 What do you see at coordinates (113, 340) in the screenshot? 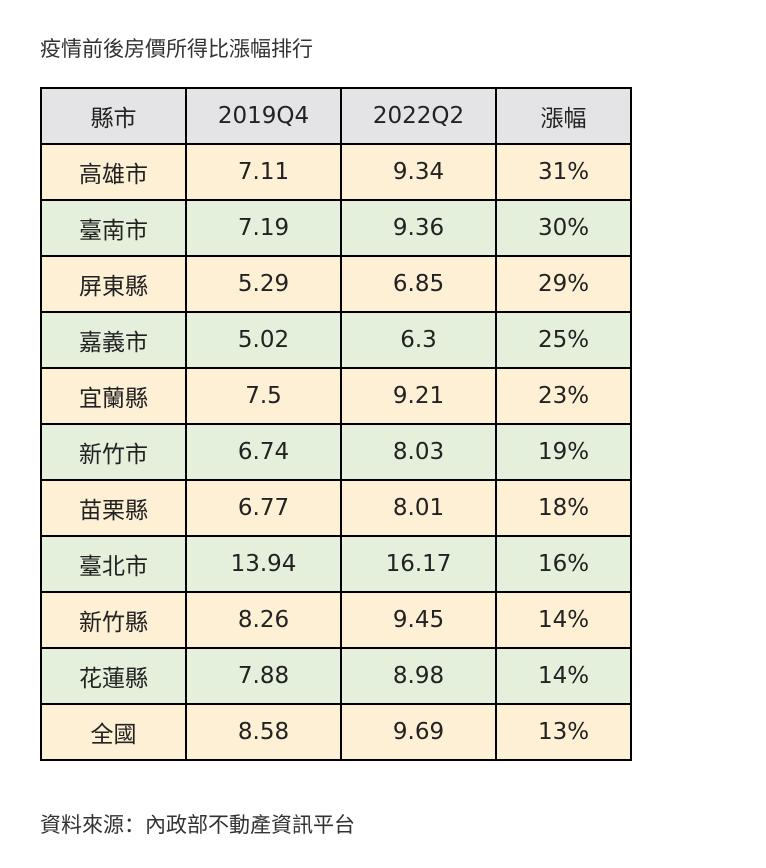
I see `city-cell: 嘉義市` at bounding box center [113, 340].